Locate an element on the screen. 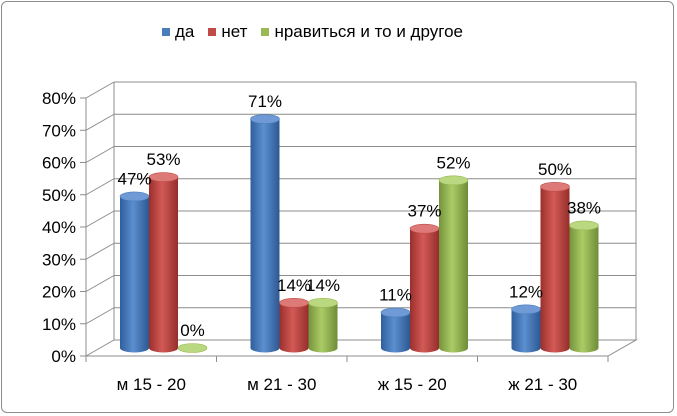  y-tick-label: 70% is located at coordinates (59, 130).